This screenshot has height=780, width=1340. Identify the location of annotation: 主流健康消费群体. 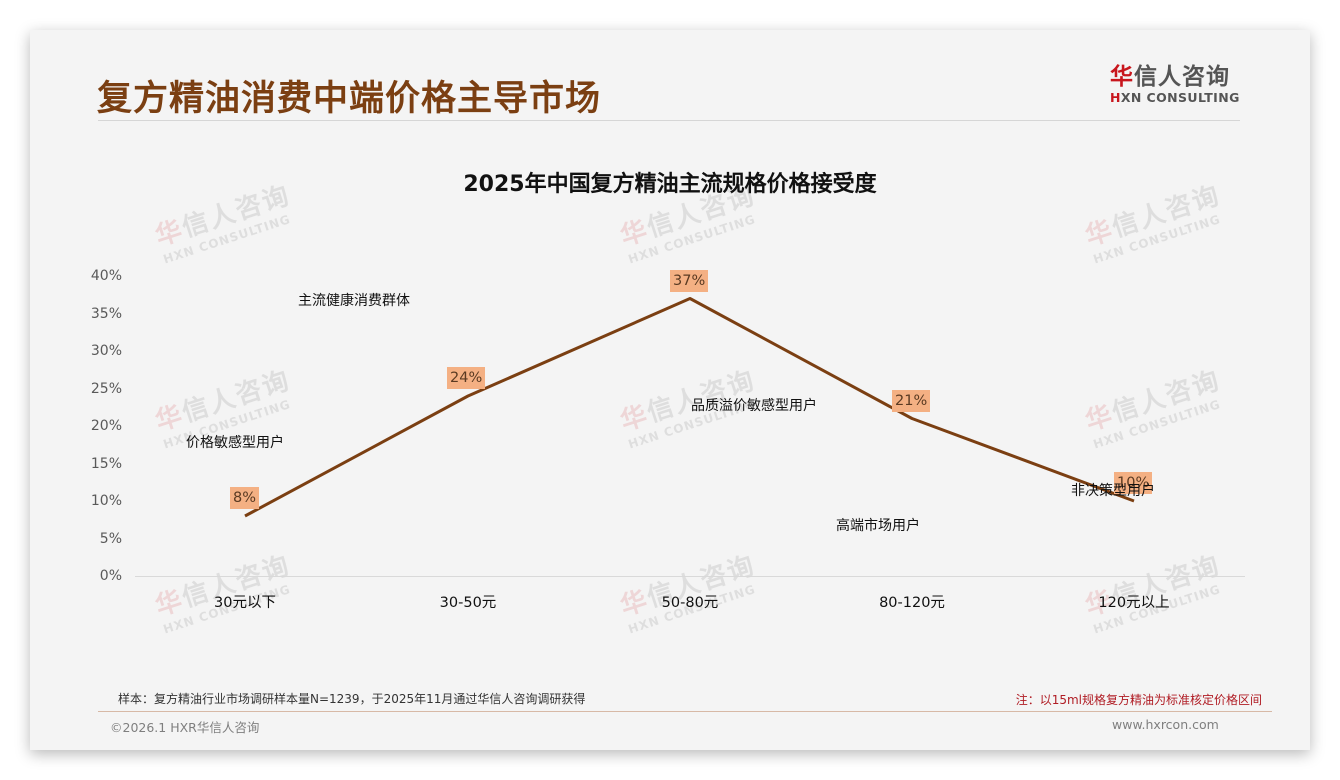
(354, 301).